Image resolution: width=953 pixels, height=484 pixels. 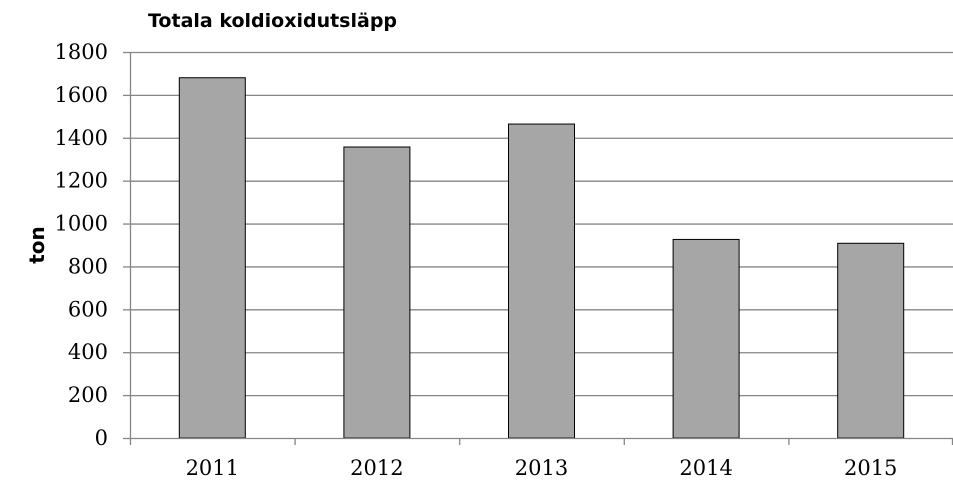 I want to click on bar-2014, so click(x=706, y=338).